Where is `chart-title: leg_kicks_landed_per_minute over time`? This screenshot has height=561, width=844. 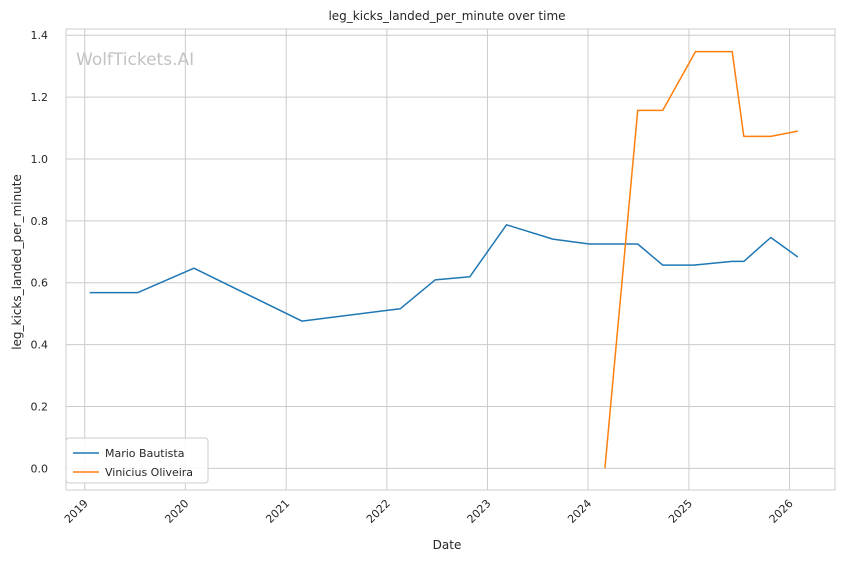
chart-title: leg_kicks_landed_per_minute over time is located at coordinates (446, 16).